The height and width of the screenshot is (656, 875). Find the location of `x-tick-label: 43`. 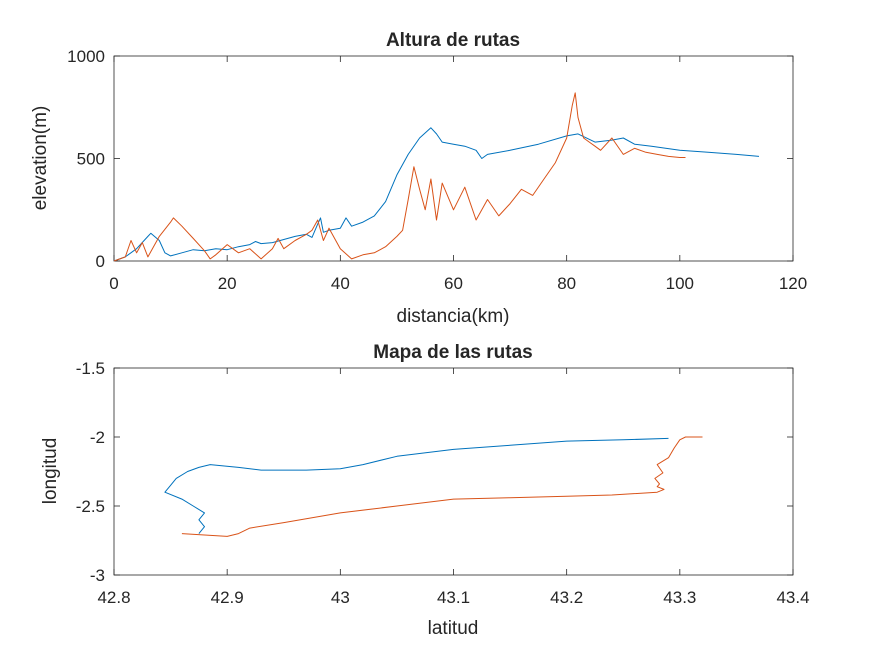

x-tick-label: 43 is located at coordinates (340, 597).